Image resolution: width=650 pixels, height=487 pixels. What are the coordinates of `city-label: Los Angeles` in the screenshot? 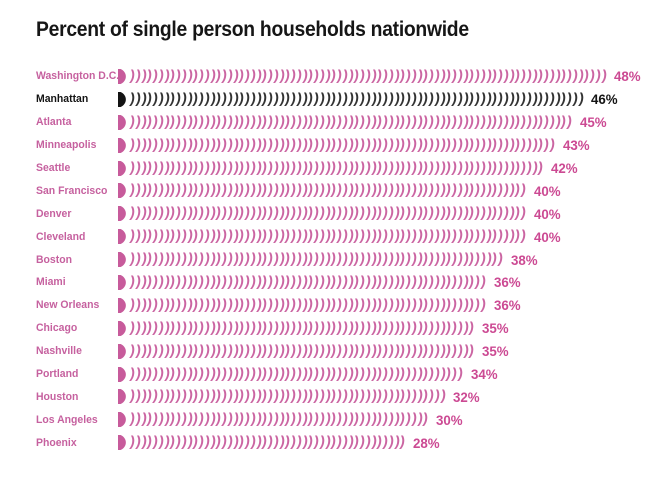 It's located at (67, 419).